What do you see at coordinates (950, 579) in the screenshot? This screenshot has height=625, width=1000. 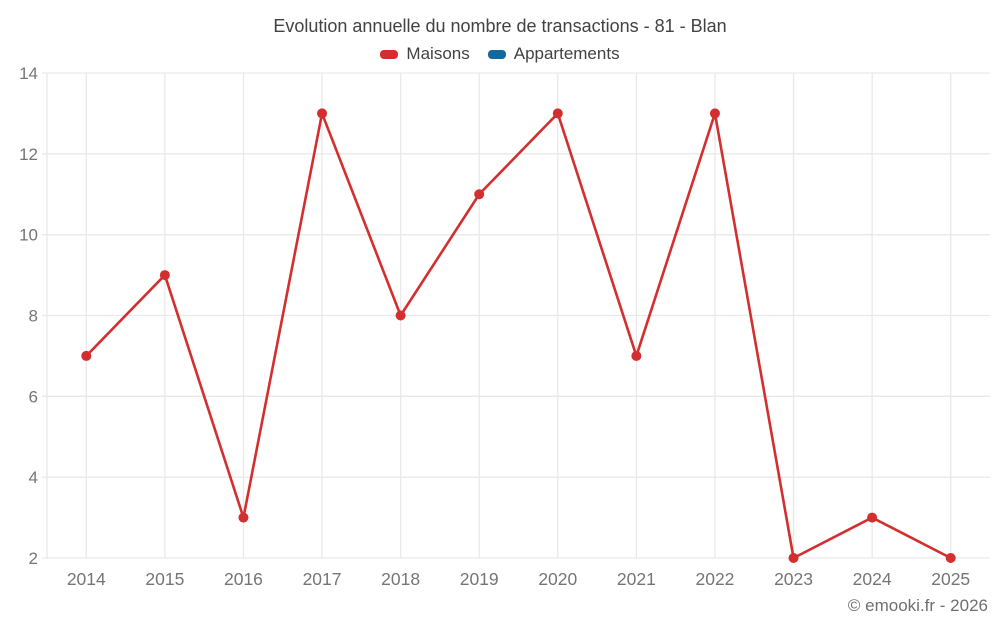 I see `x-axis-tick-label: 2025` at bounding box center [950, 579].